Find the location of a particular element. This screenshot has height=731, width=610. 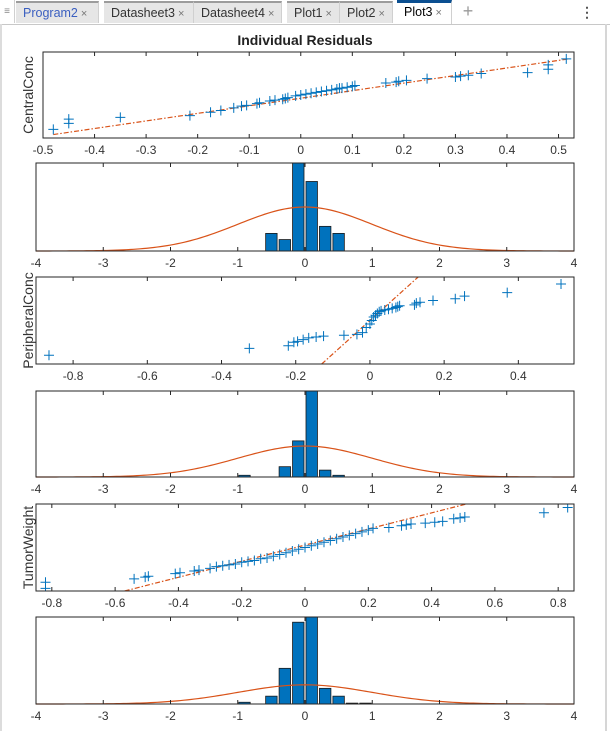

axes-box is located at coordinates (305, 434).